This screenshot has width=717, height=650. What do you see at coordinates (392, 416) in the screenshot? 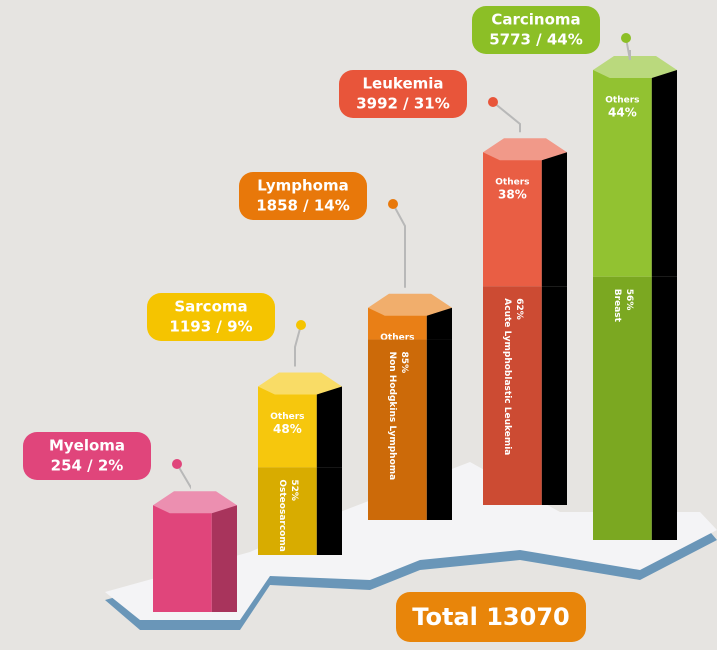
I see `segment-name: Non Hodgkins Lymphoma` at bounding box center [392, 416].